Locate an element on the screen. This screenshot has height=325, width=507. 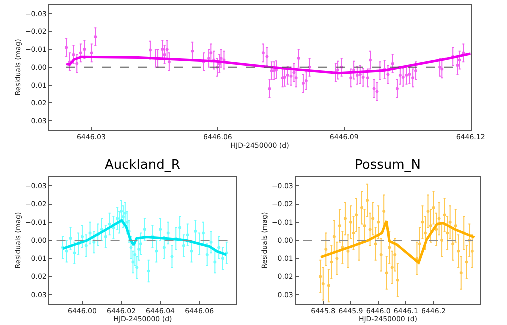
chart-title: Possum_N is located at coordinates (388, 165).